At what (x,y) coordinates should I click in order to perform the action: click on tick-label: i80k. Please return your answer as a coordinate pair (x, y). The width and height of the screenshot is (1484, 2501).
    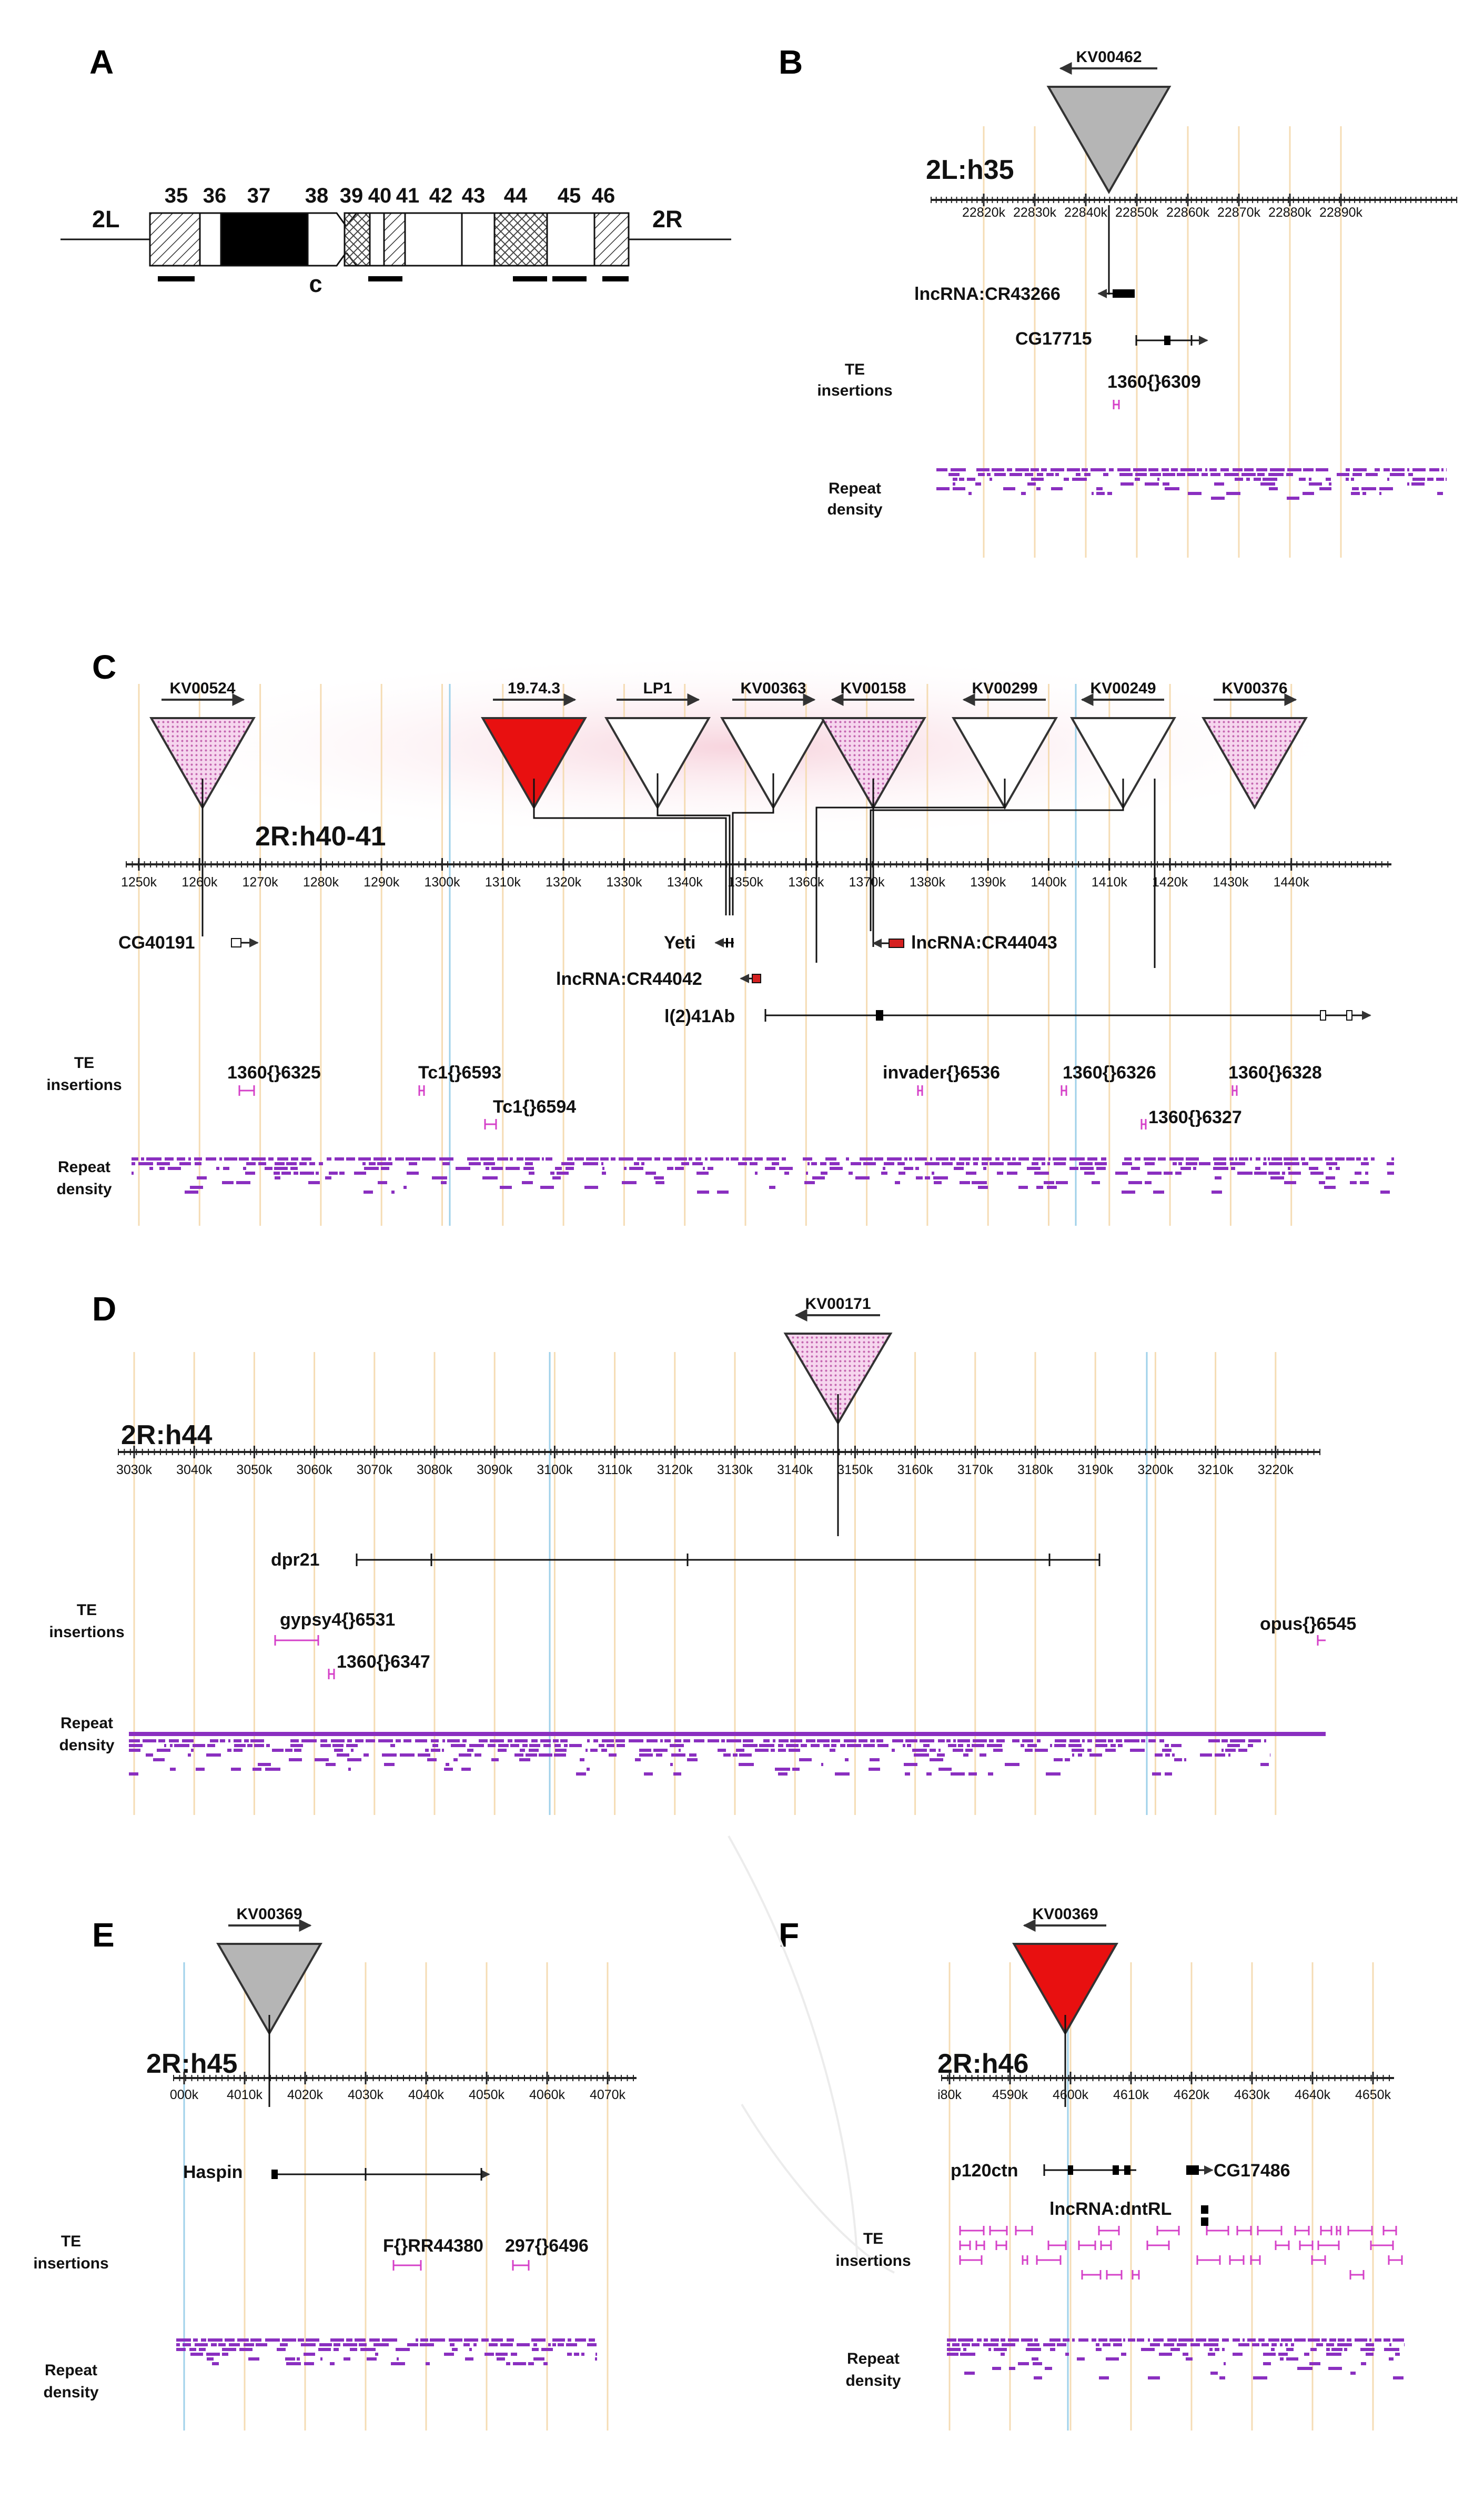
    Looking at the image, I should click on (949, 2095).